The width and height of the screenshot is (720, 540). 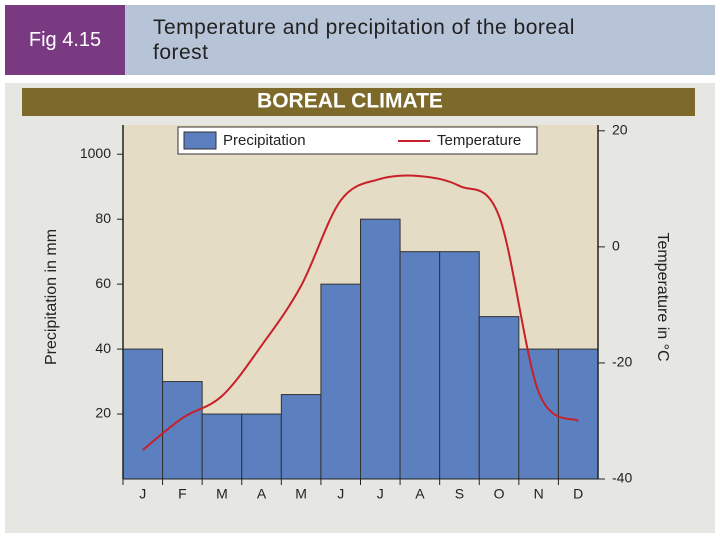 What do you see at coordinates (459, 494) in the screenshot?
I see `x-tick-label: S` at bounding box center [459, 494].